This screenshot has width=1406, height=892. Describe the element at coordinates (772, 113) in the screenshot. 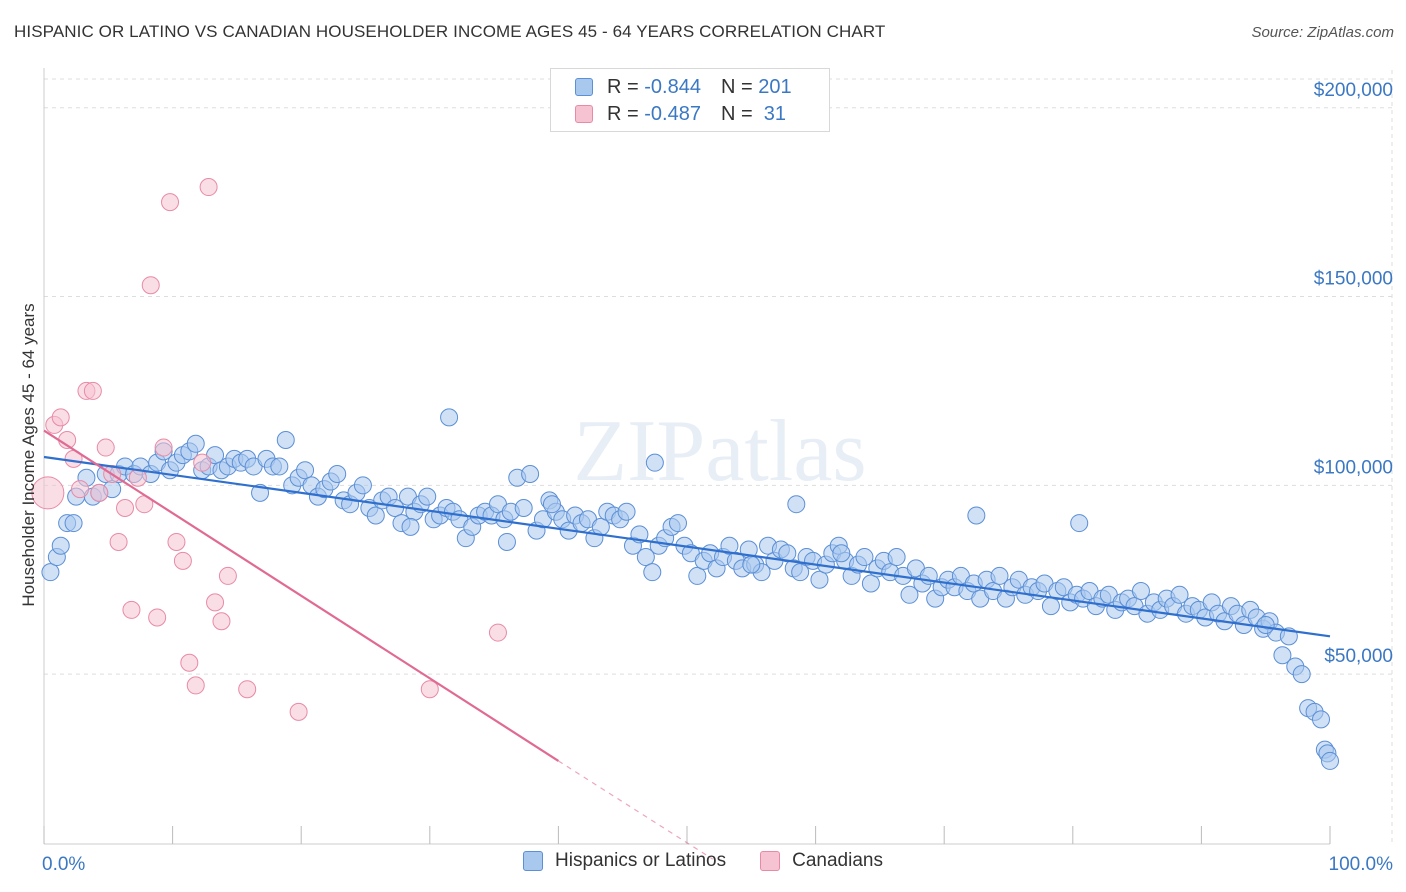

I see `legend-n-value: 31` at that location.